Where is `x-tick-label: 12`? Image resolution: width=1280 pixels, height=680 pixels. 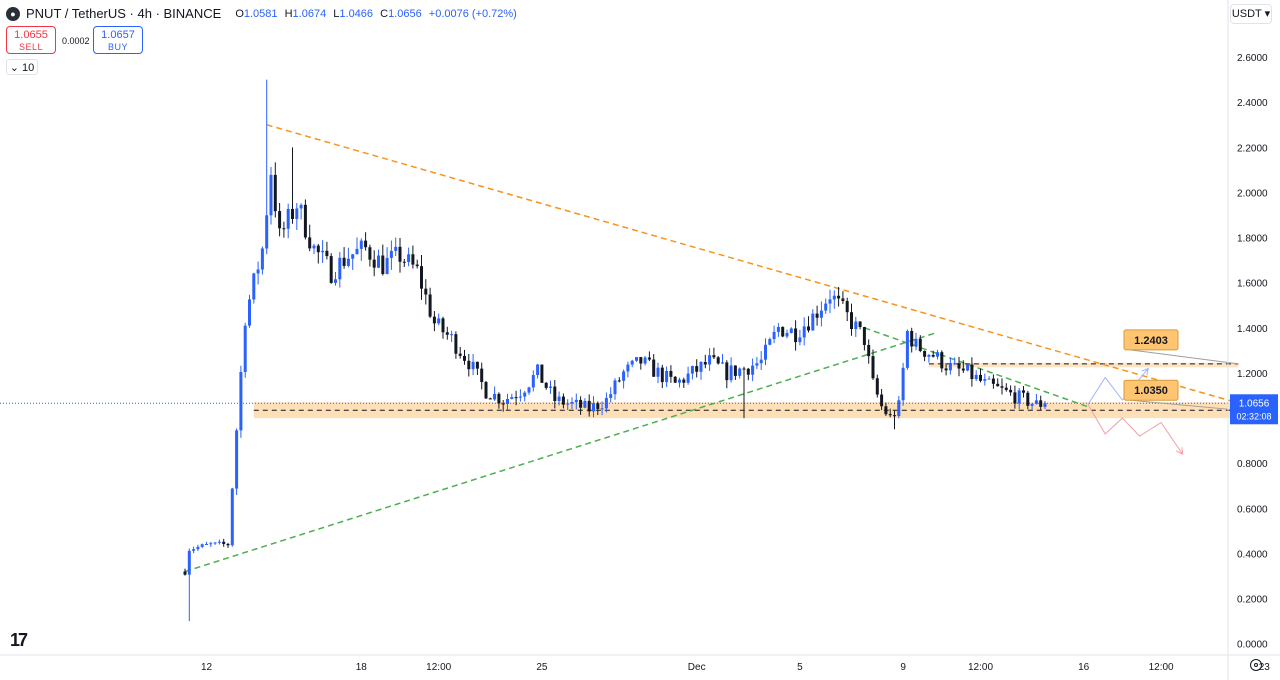
x-tick-label: 12 is located at coordinates (207, 667).